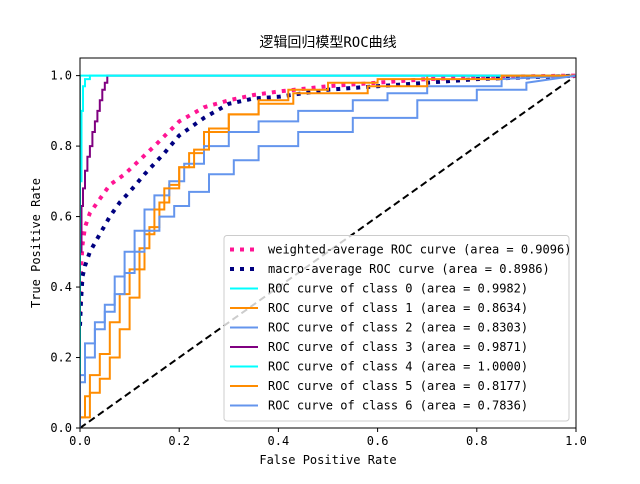 This screenshot has height=484, width=640. What do you see at coordinates (398, 308) in the screenshot?
I see `legend-label: ROC curve of class 1 (area = 0.8634)` at bounding box center [398, 308].